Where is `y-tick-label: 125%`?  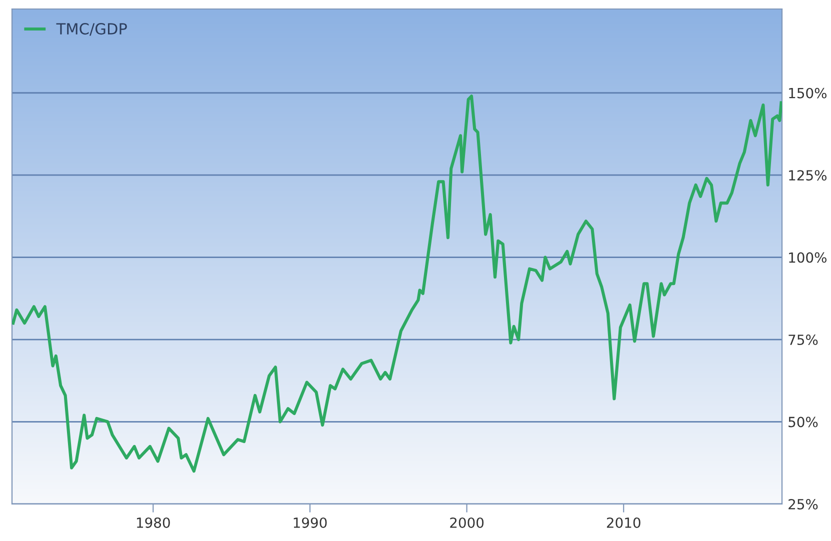 y-tick-label: 125% is located at coordinates (807, 175).